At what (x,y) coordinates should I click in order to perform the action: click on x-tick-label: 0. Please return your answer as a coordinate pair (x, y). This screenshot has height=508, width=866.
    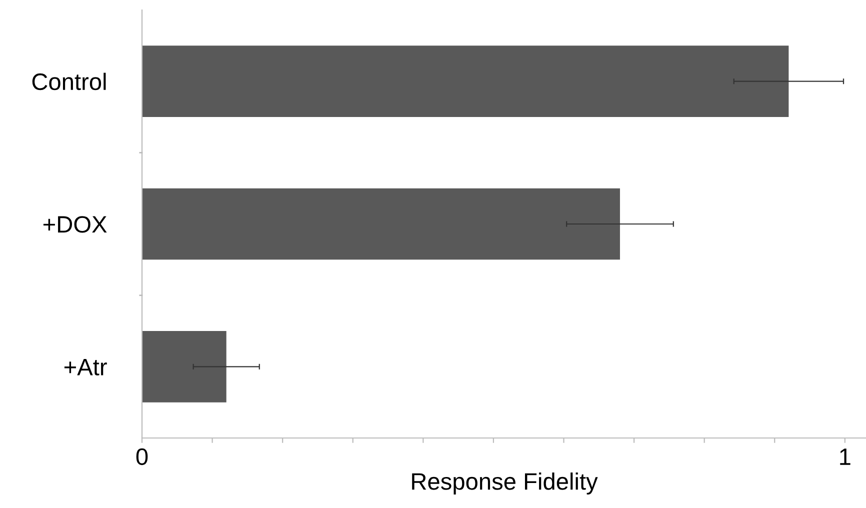
    Looking at the image, I should click on (142, 457).